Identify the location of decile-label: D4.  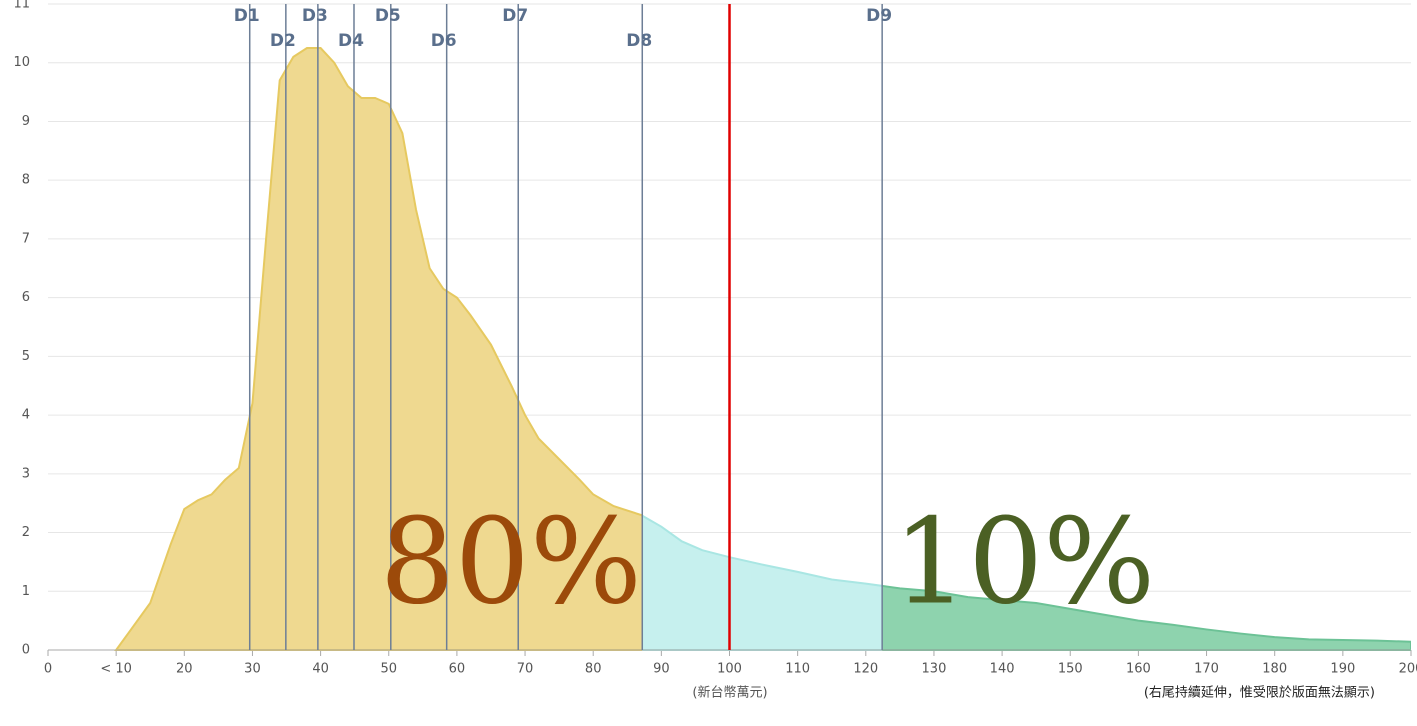
(351, 41).